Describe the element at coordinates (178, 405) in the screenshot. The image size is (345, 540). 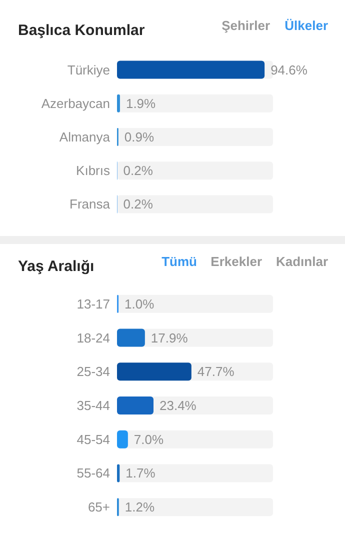
I see `data-label: 23.4%` at that location.